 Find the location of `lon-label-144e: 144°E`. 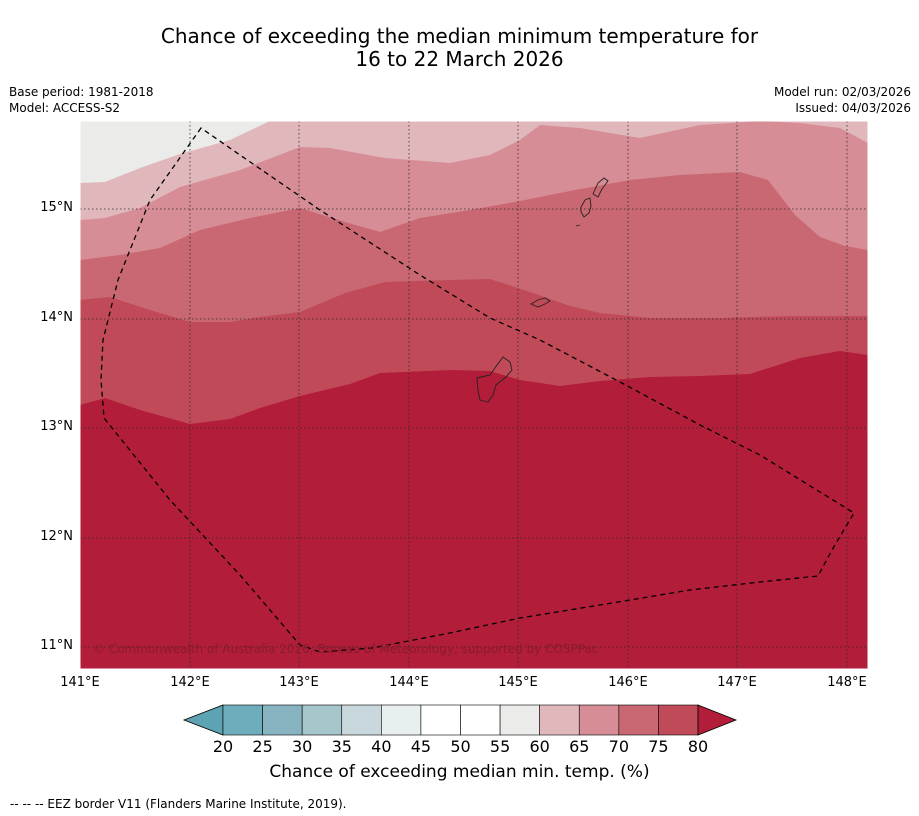

lon-label-144e: 144°E is located at coordinates (409, 682).